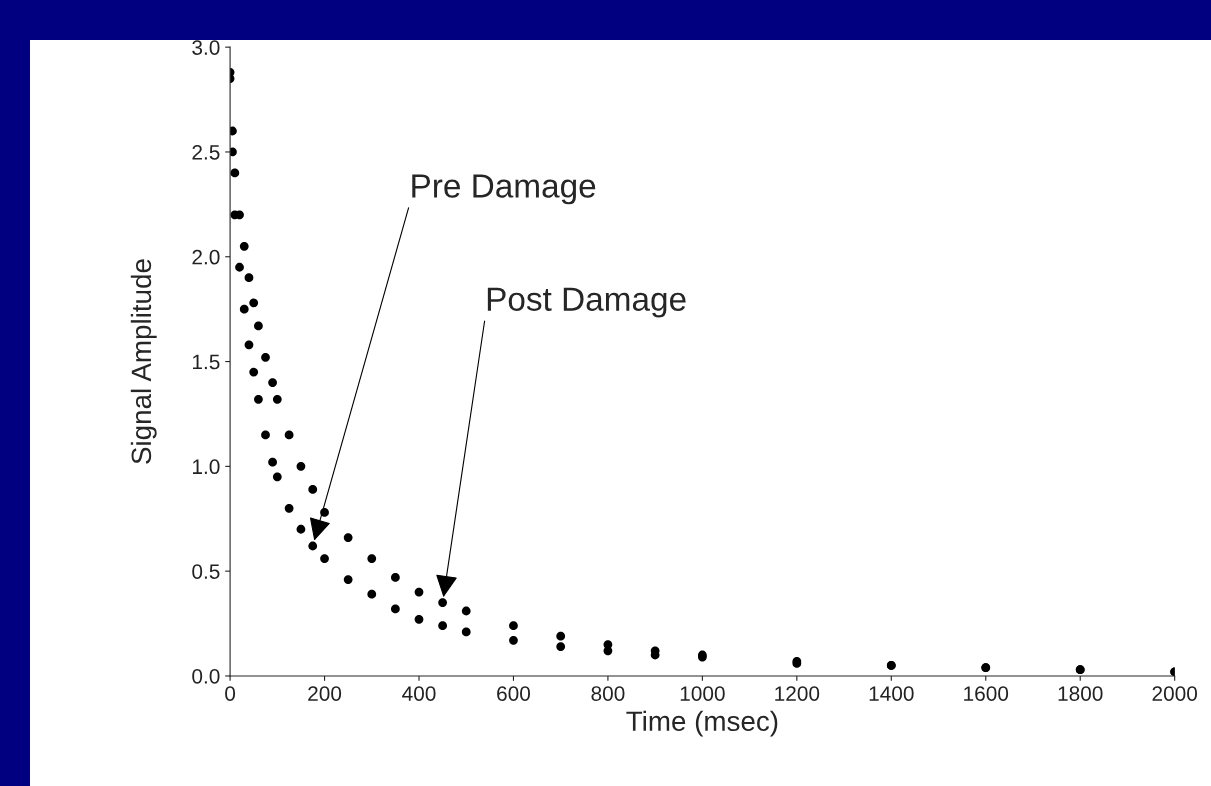  I want to click on y-tick-label: 0.0, so click(206, 676).